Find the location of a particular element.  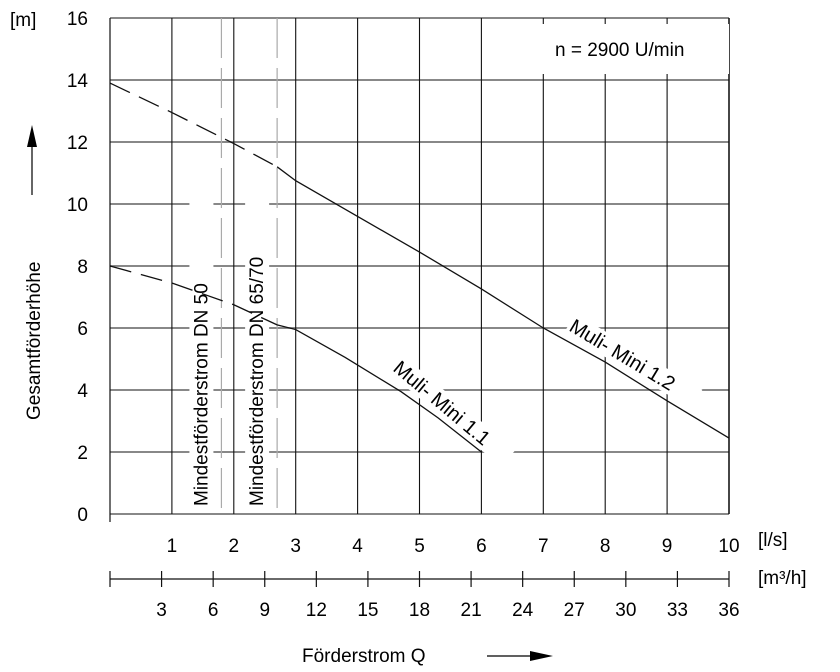

x2-tick-label: 27 is located at coordinates (574, 610).